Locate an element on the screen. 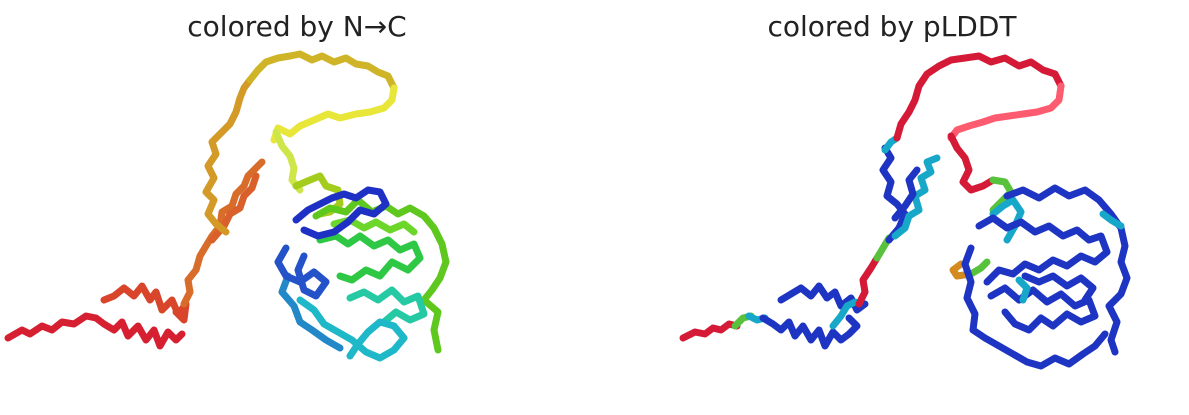  panel-title: colored by N→C is located at coordinates (297, 26).